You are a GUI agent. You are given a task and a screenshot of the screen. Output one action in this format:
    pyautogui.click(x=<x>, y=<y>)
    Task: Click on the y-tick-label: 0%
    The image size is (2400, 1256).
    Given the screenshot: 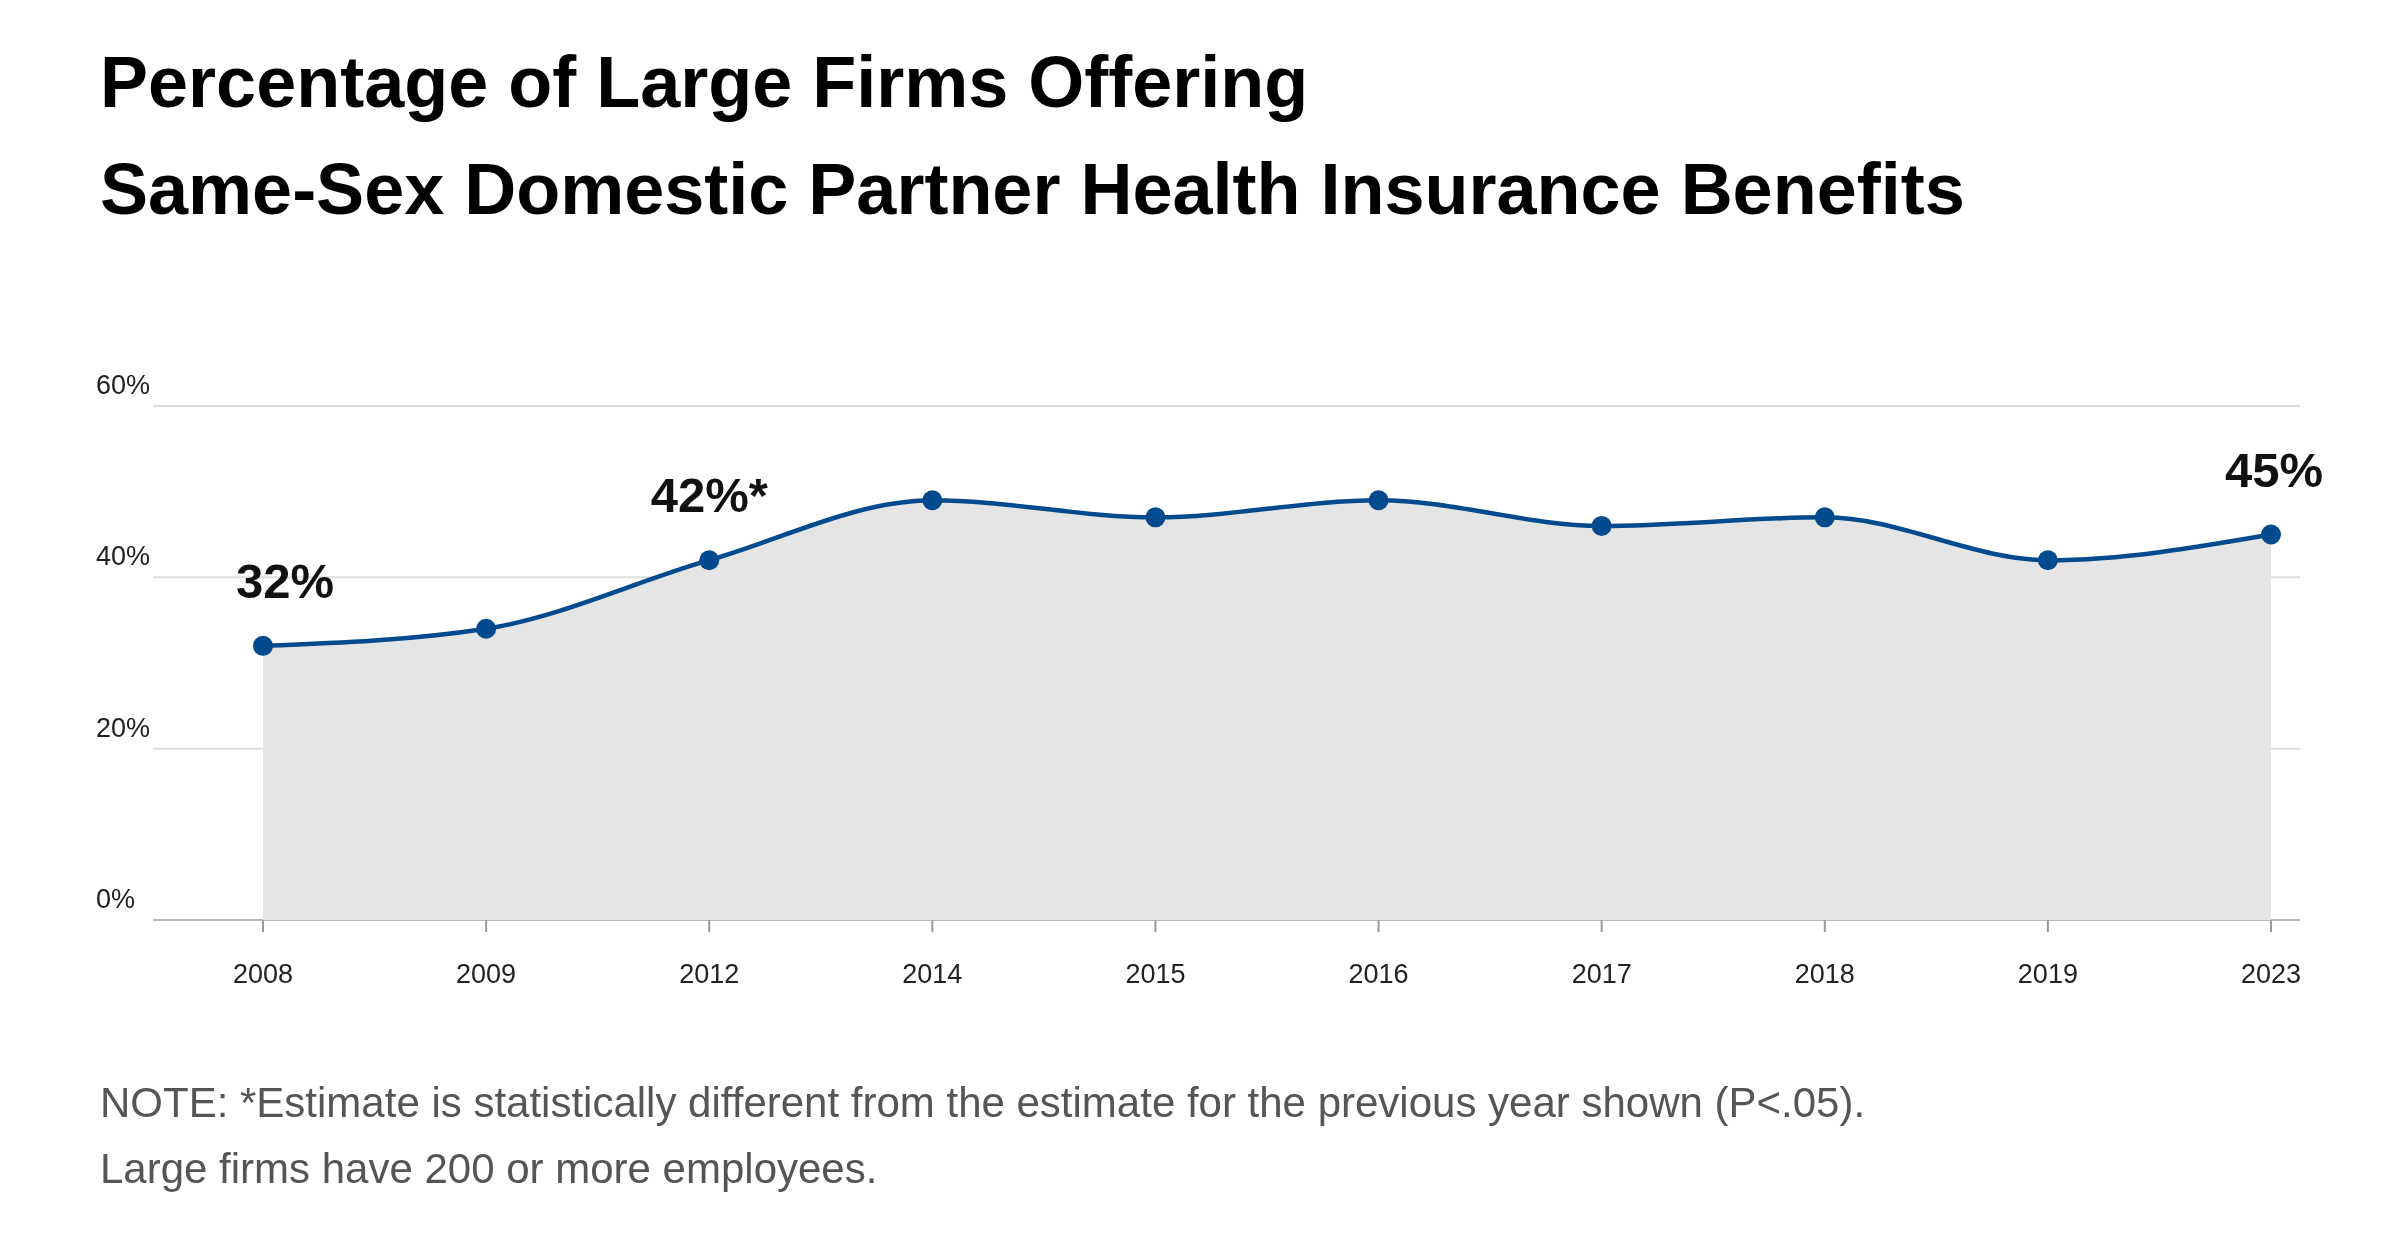 What is the action you would take?
    pyautogui.click(x=116, y=899)
    